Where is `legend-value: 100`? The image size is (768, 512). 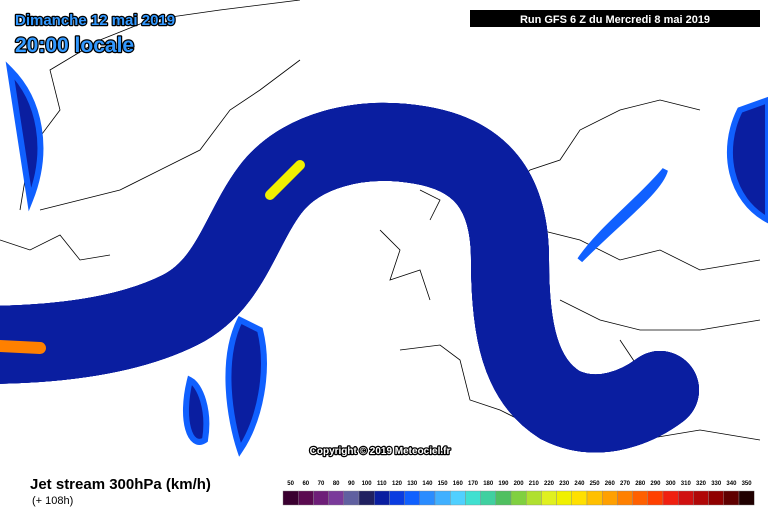 legend-value: 100 is located at coordinates (367, 484).